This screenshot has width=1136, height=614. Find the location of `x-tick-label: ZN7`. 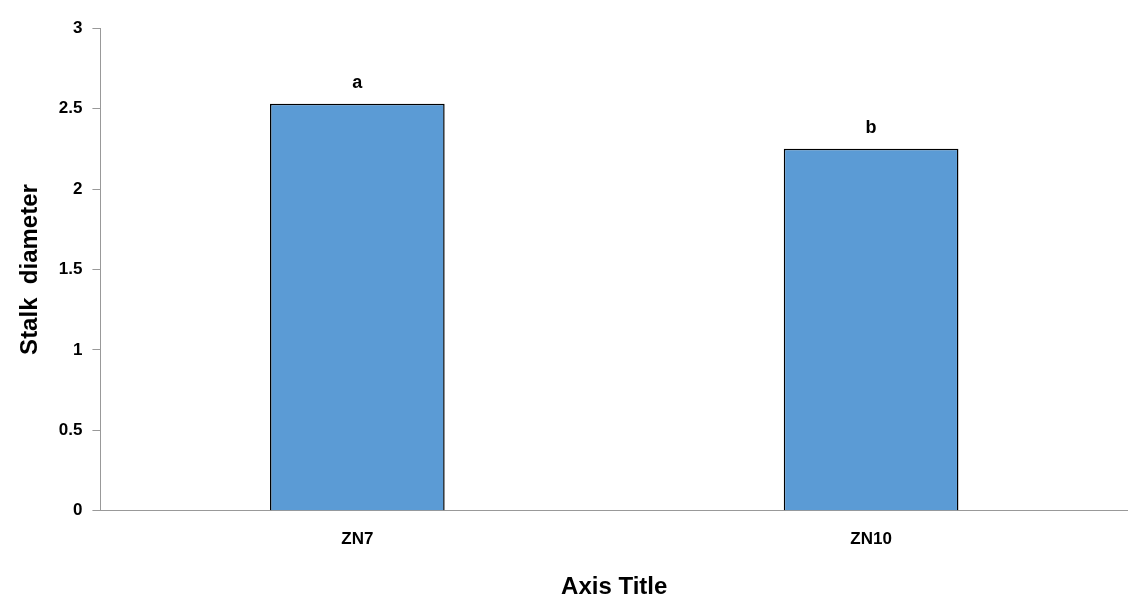

x-tick-label: ZN7 is located at coordinates (357, 538).